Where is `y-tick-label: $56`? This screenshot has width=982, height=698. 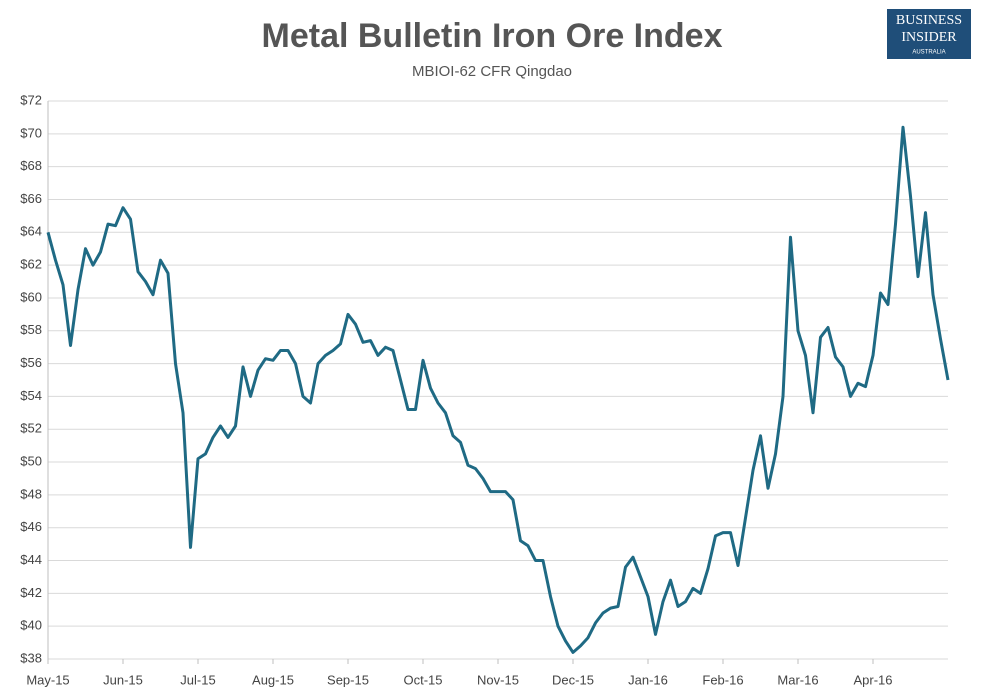 y-tick-label: $56 is located at coordinates (31, 362).